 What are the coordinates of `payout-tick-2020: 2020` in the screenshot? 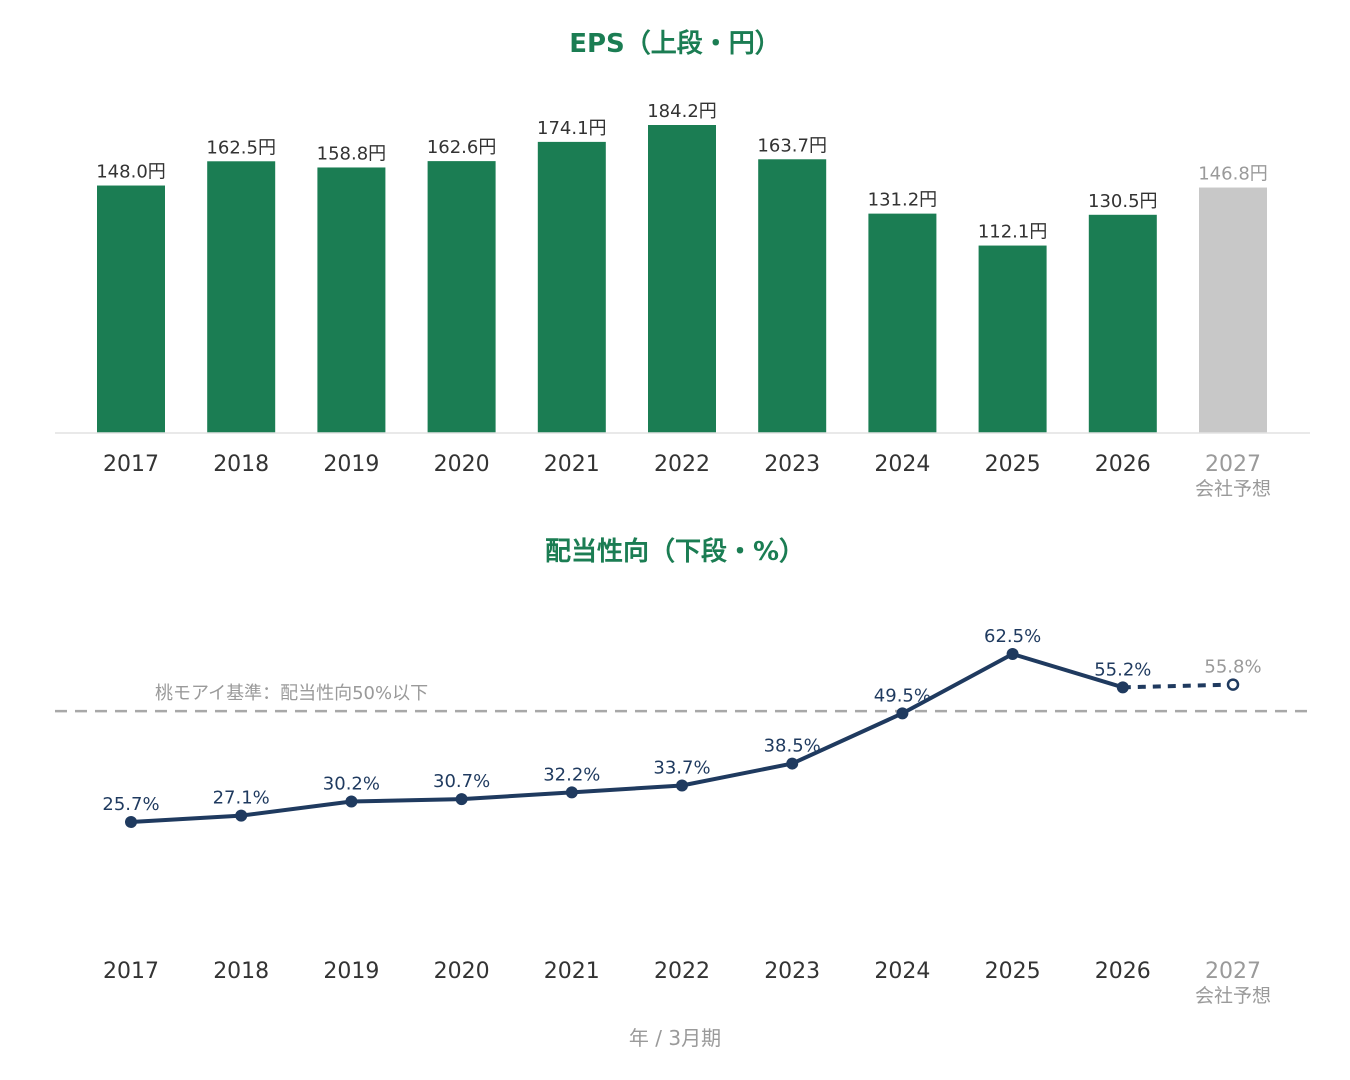 It's located at (462, 971).